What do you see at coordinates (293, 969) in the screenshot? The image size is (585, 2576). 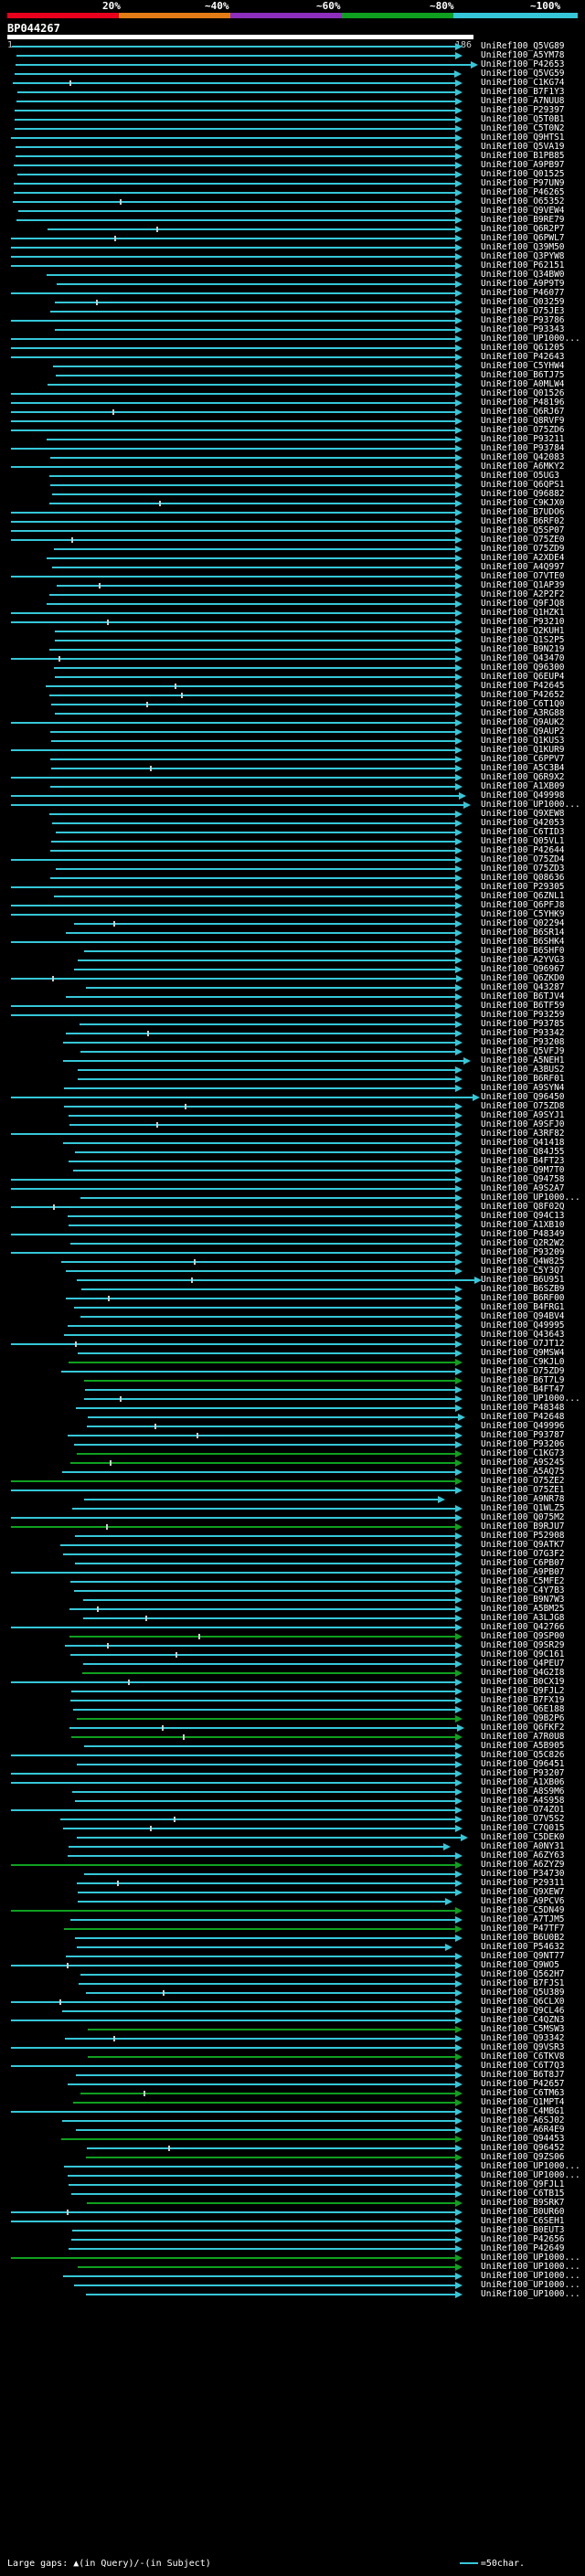 I see `hit-row: UniRef100_Q96967` at bounding box center [293, 969].